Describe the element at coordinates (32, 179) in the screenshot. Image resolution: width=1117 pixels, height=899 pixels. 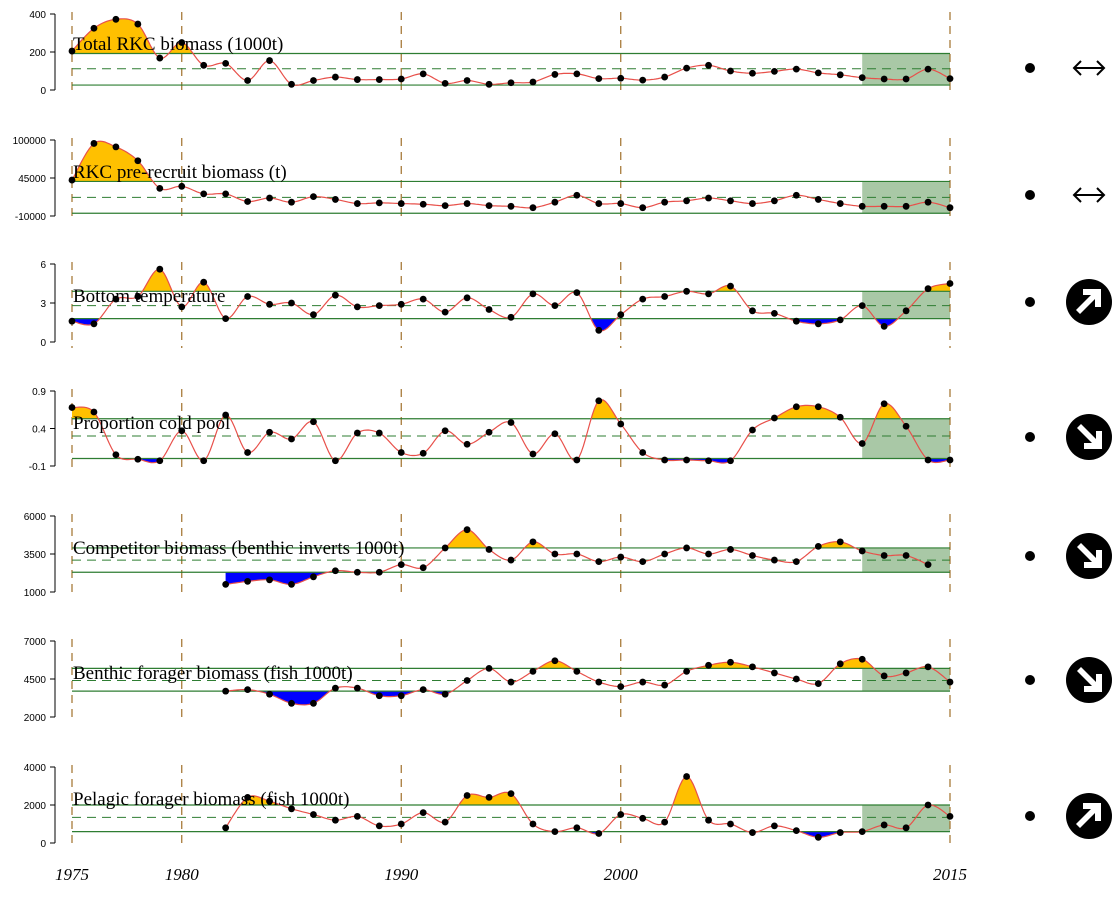
I see `y-tick-label: 45000` at that location.